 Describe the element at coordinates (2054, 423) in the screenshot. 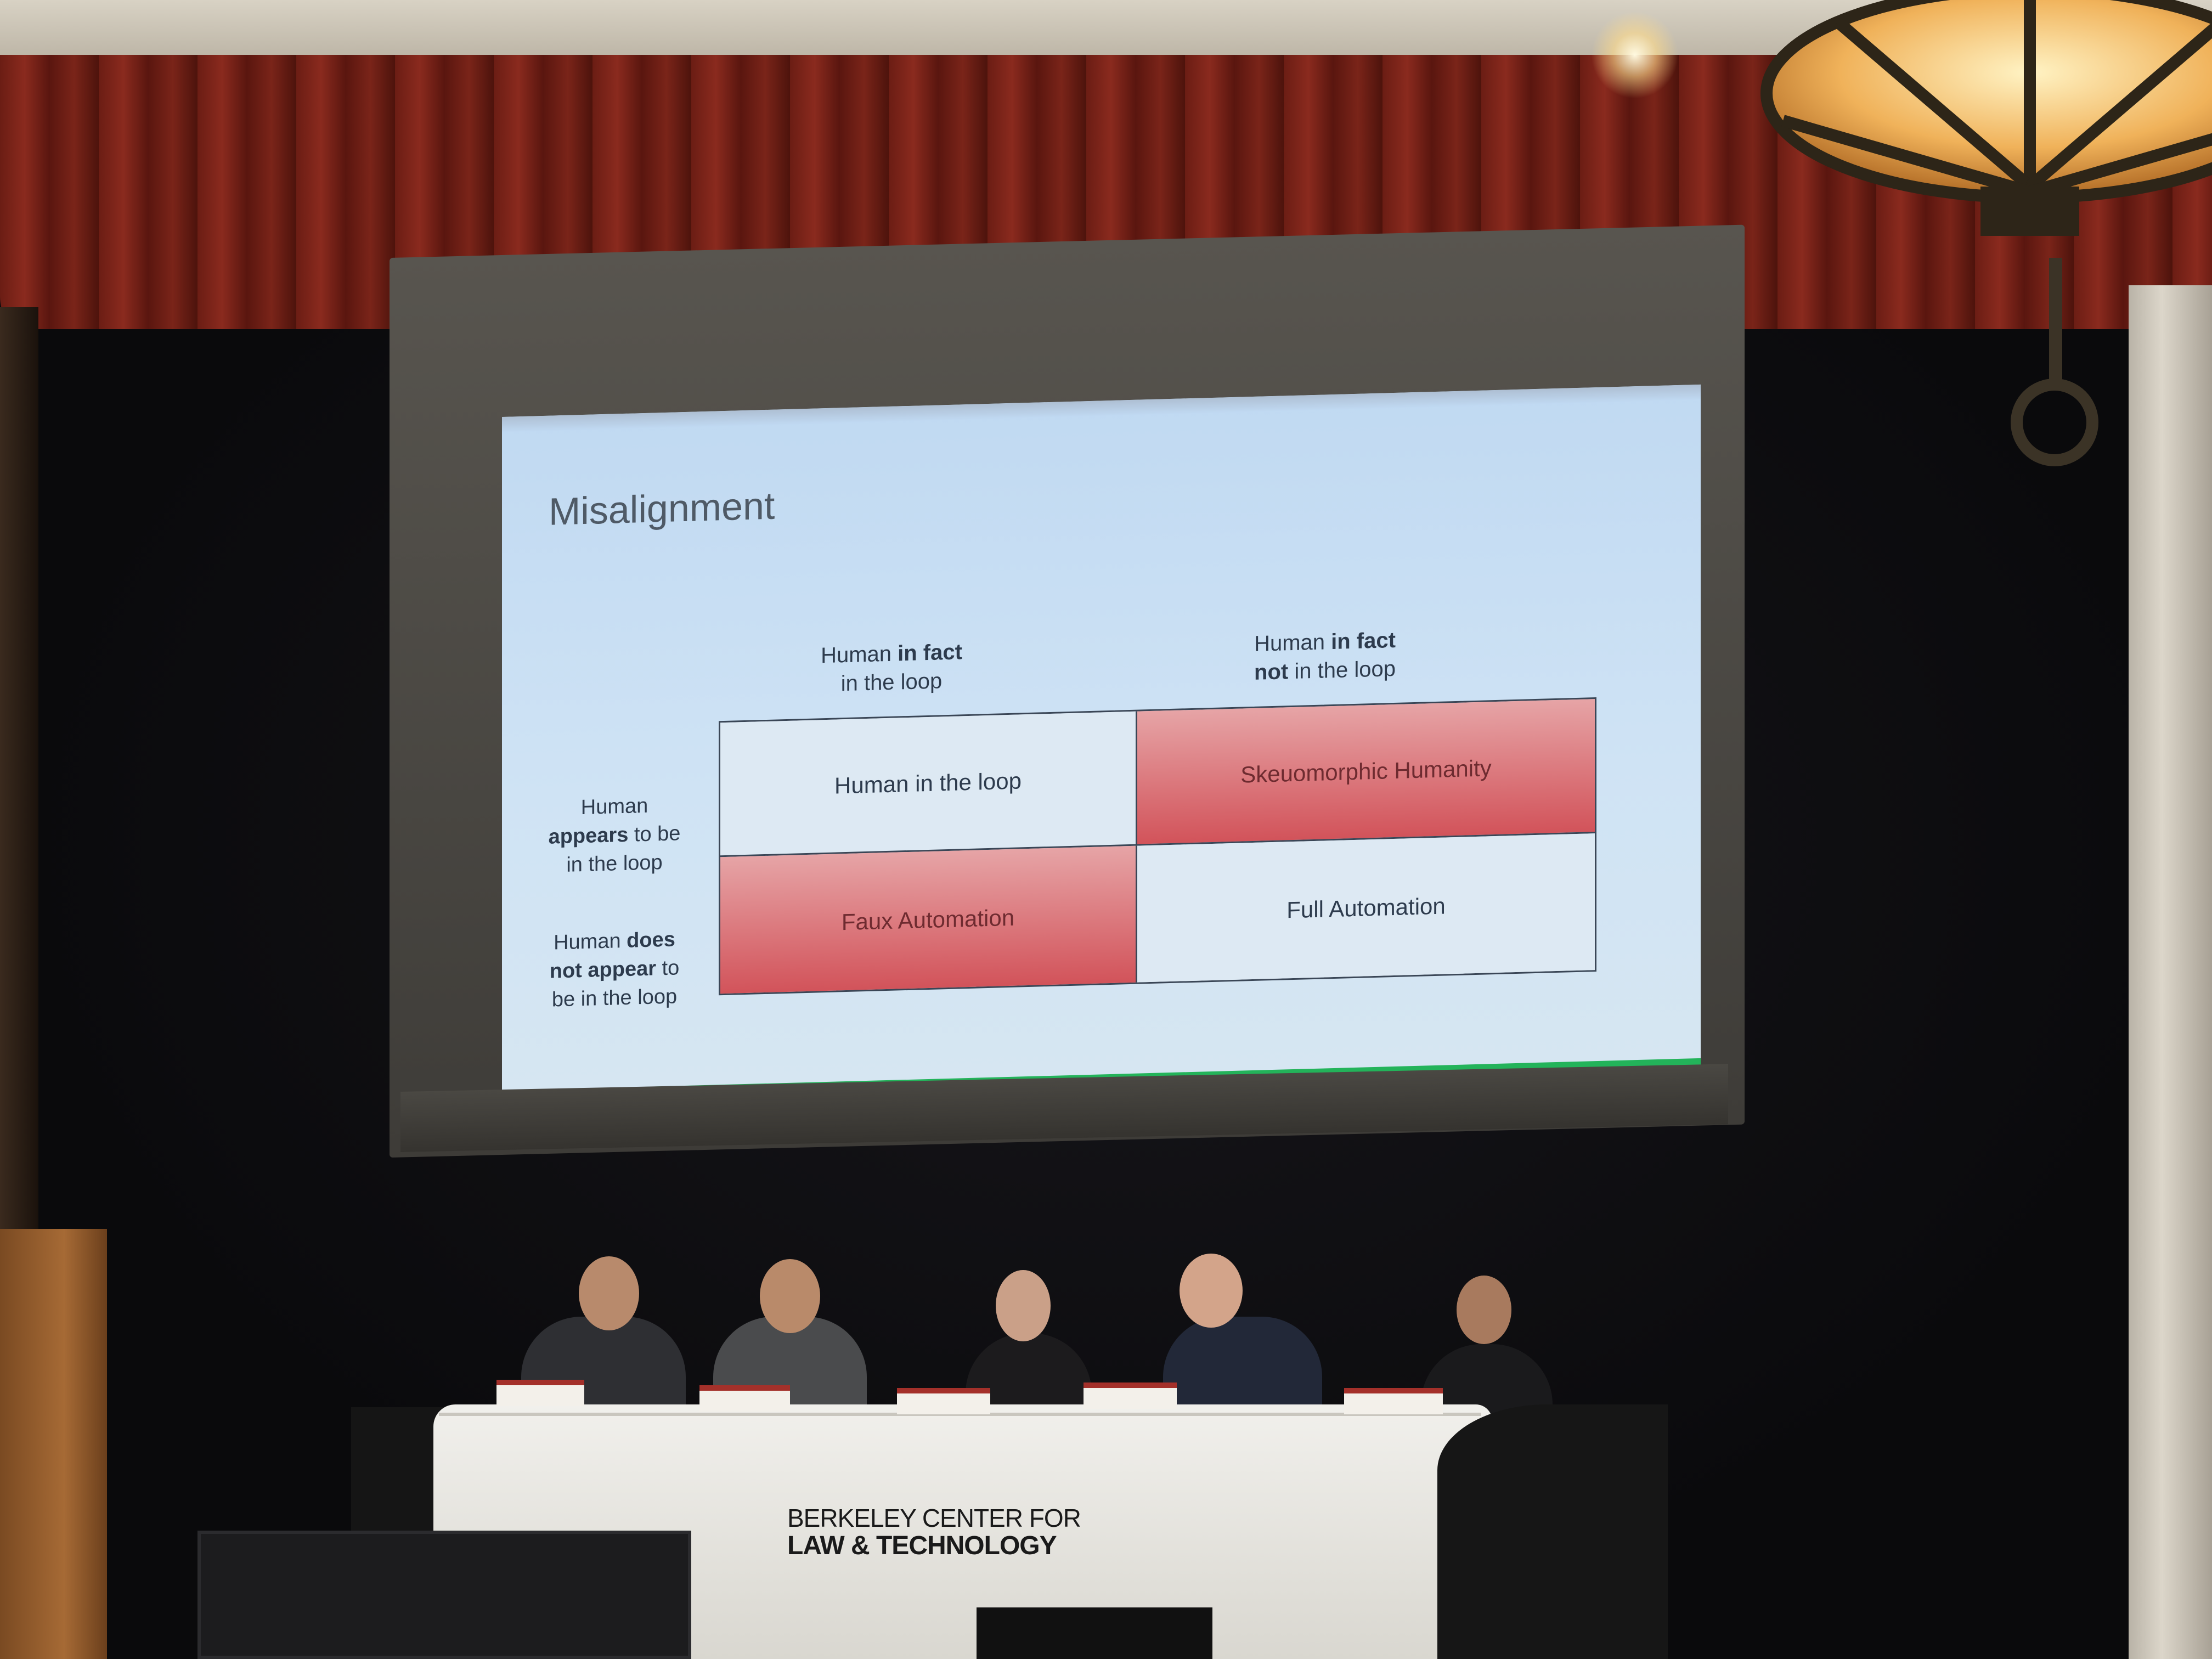

I see `chandelier-ring` at that location.